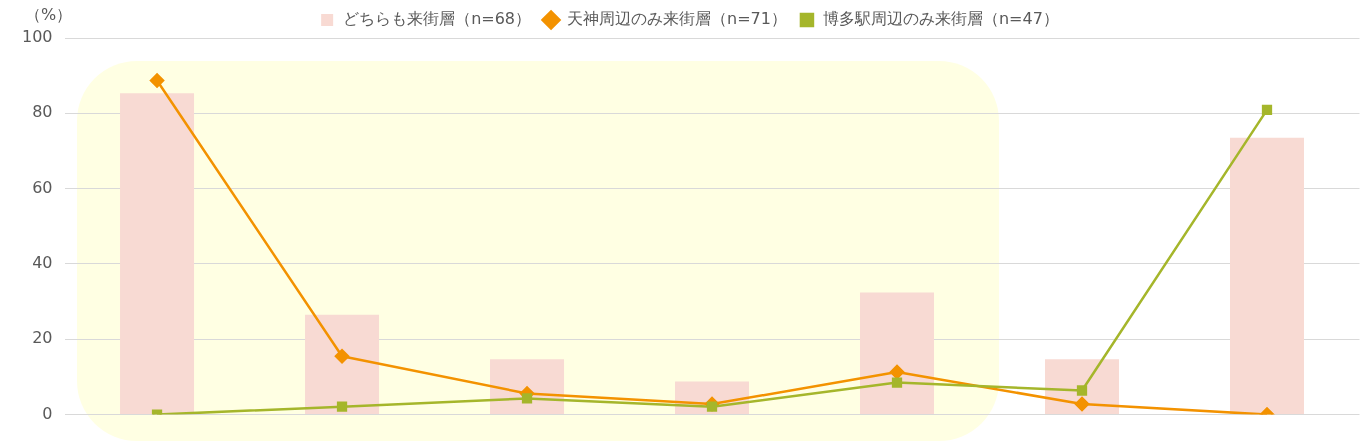 This screenshot has height=441, width=1368. Describe the element at coordinates (677, 19) in the screenshot. I see `legend-label: 天神周辺のみ来街層（n=71）` at that location.